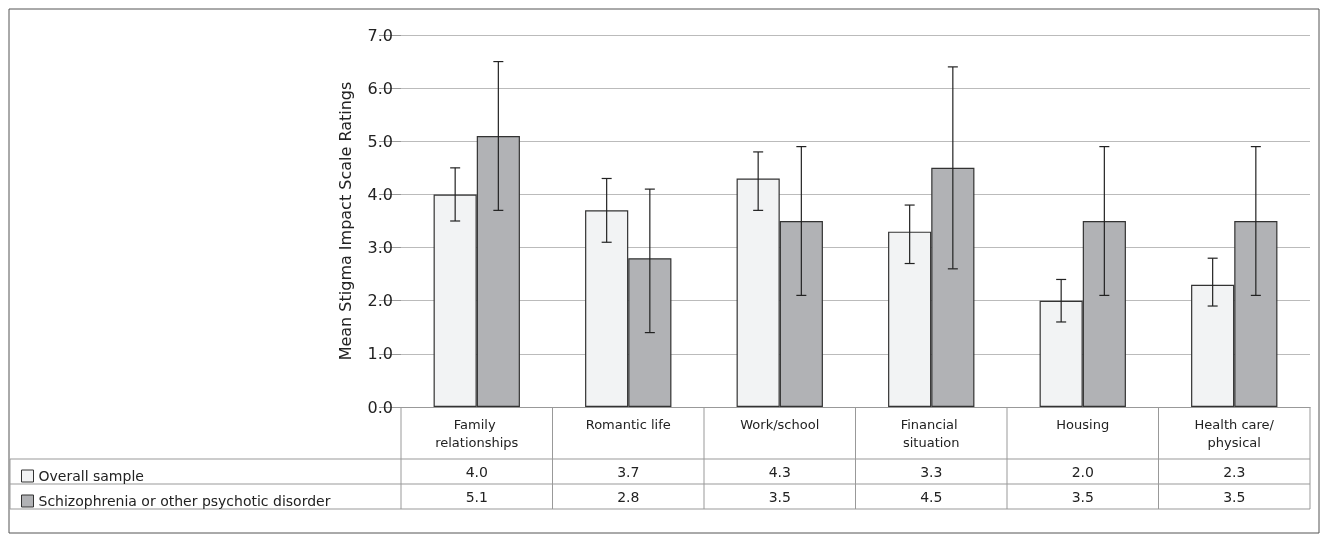  Describe the element at coordinates (380, 194) in the screenshot. I see `y-tick-label: 4.0` at that location.